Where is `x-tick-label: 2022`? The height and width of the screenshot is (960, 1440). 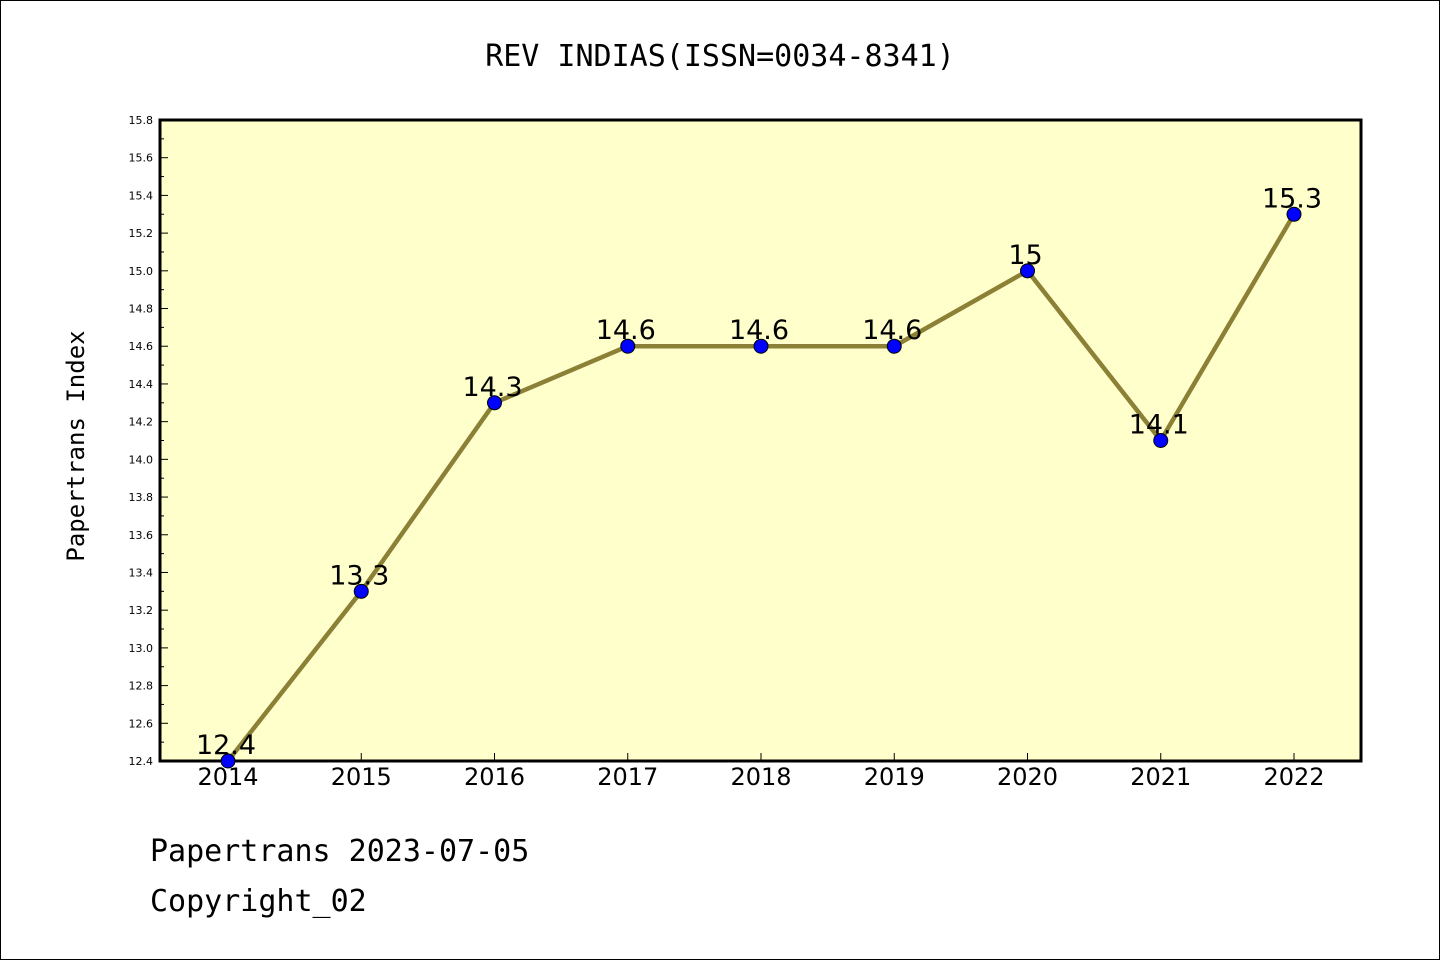 x-tick-label: 2022 is located at coordinates (1293, 777).